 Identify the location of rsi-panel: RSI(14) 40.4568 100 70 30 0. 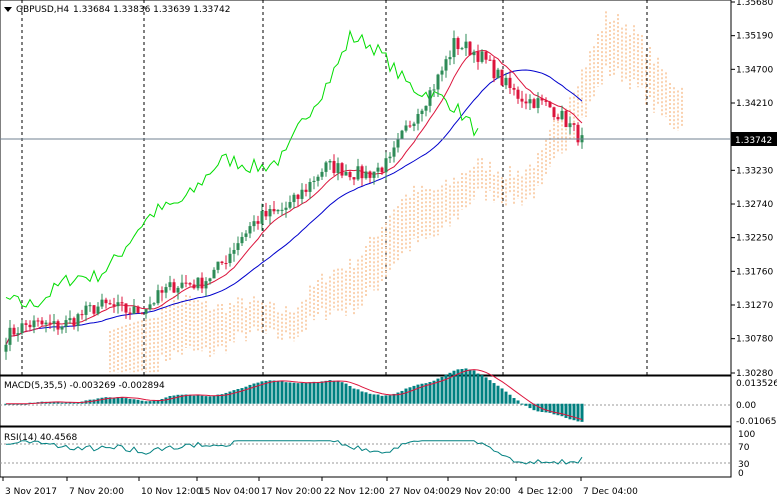
(377, 452).